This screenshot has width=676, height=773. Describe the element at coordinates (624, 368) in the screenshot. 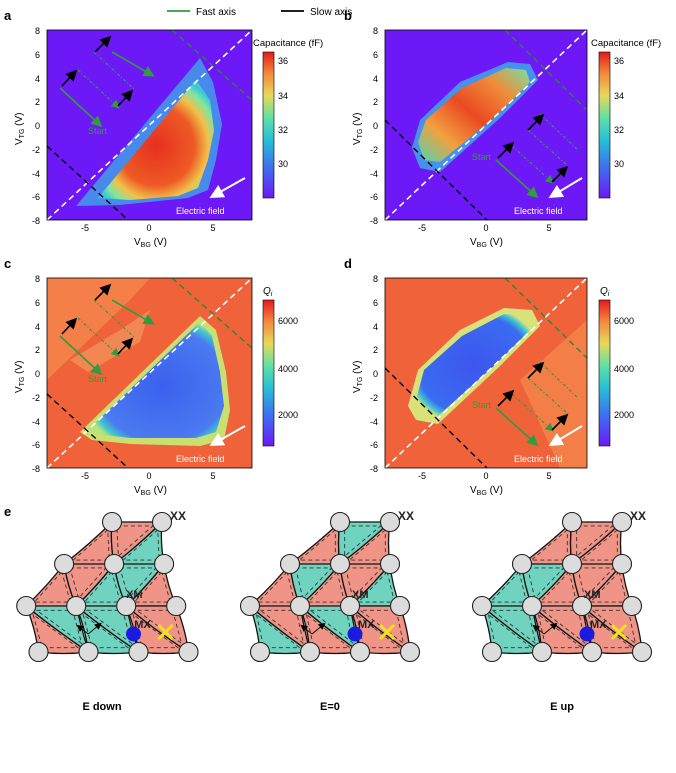

I see `colorbar-ticks: 6000 4000 2000` at that location.